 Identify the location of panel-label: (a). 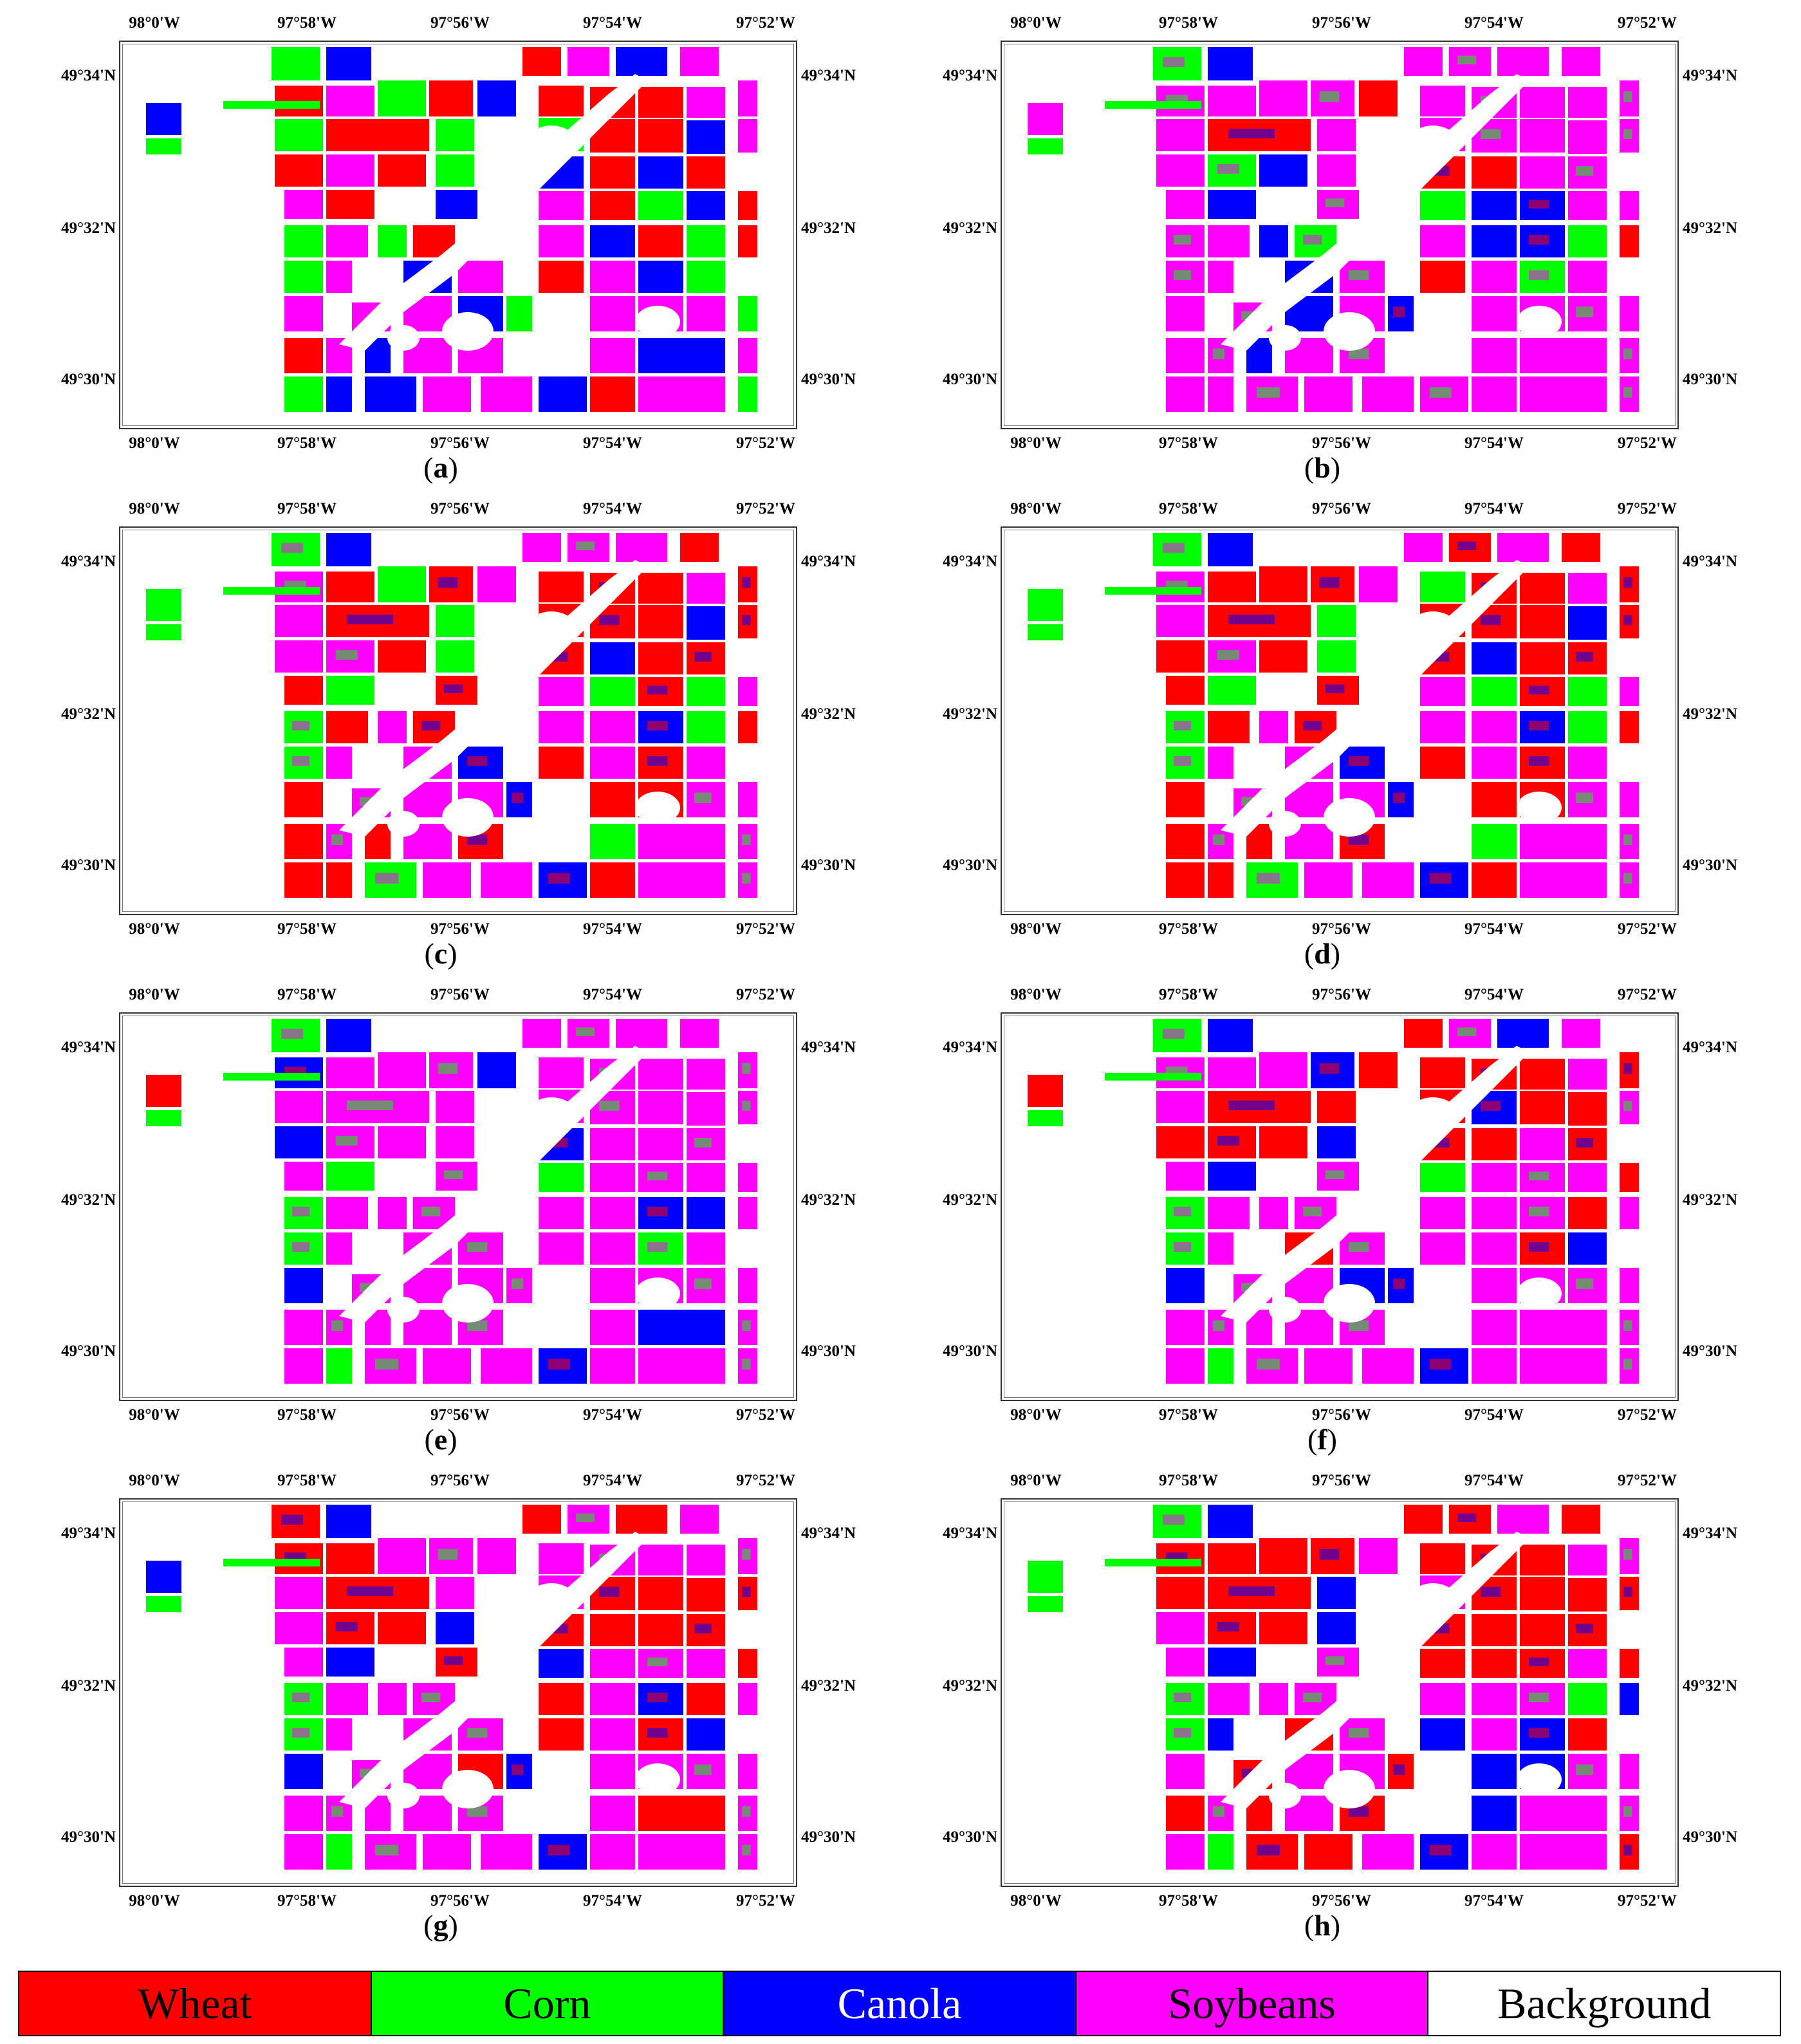
(441, 468).